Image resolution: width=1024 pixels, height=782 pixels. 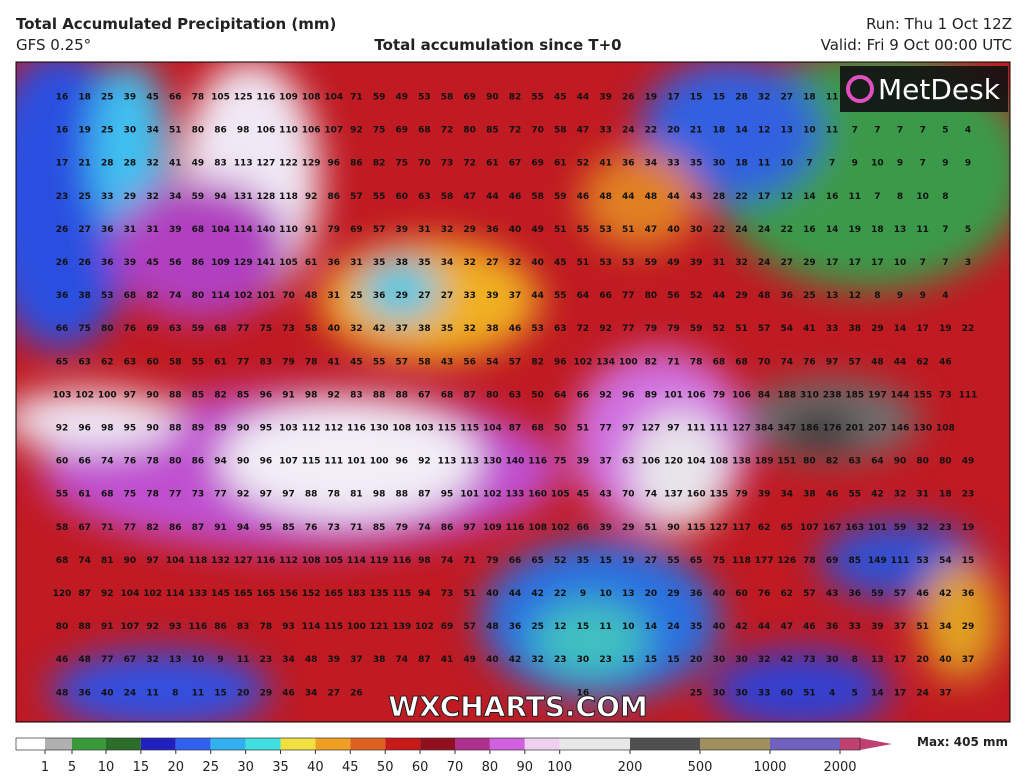 What do you see at coordinates (651, 627) in the screenshot?
I see `grid-value: 14` at bounding box center [651, 627].